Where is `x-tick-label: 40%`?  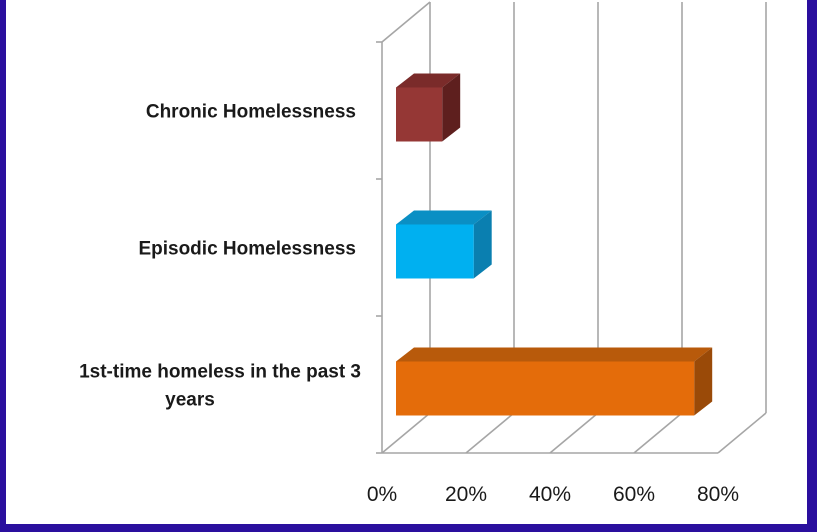 x-tick-label: 40% is located at coordinates (550, 494).